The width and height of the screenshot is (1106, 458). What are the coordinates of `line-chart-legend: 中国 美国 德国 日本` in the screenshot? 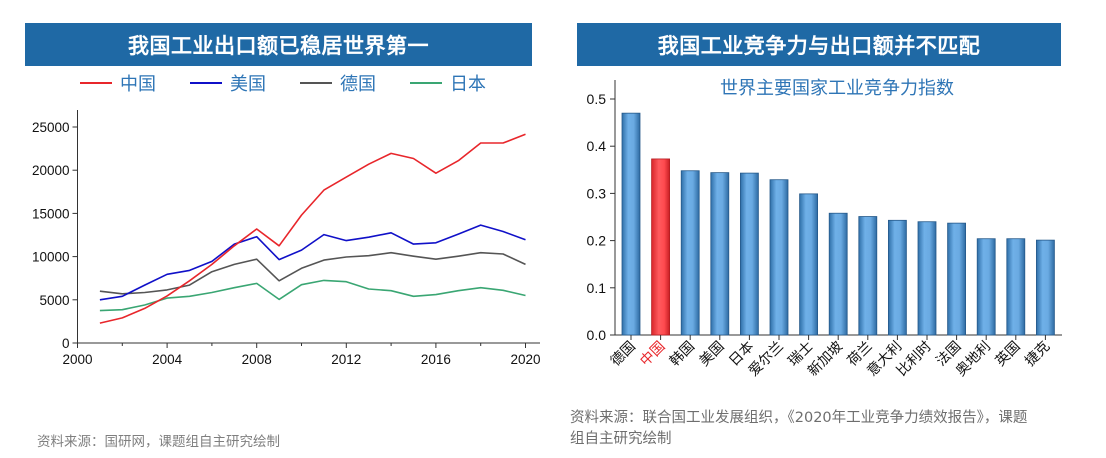 It's located at (300, 83).